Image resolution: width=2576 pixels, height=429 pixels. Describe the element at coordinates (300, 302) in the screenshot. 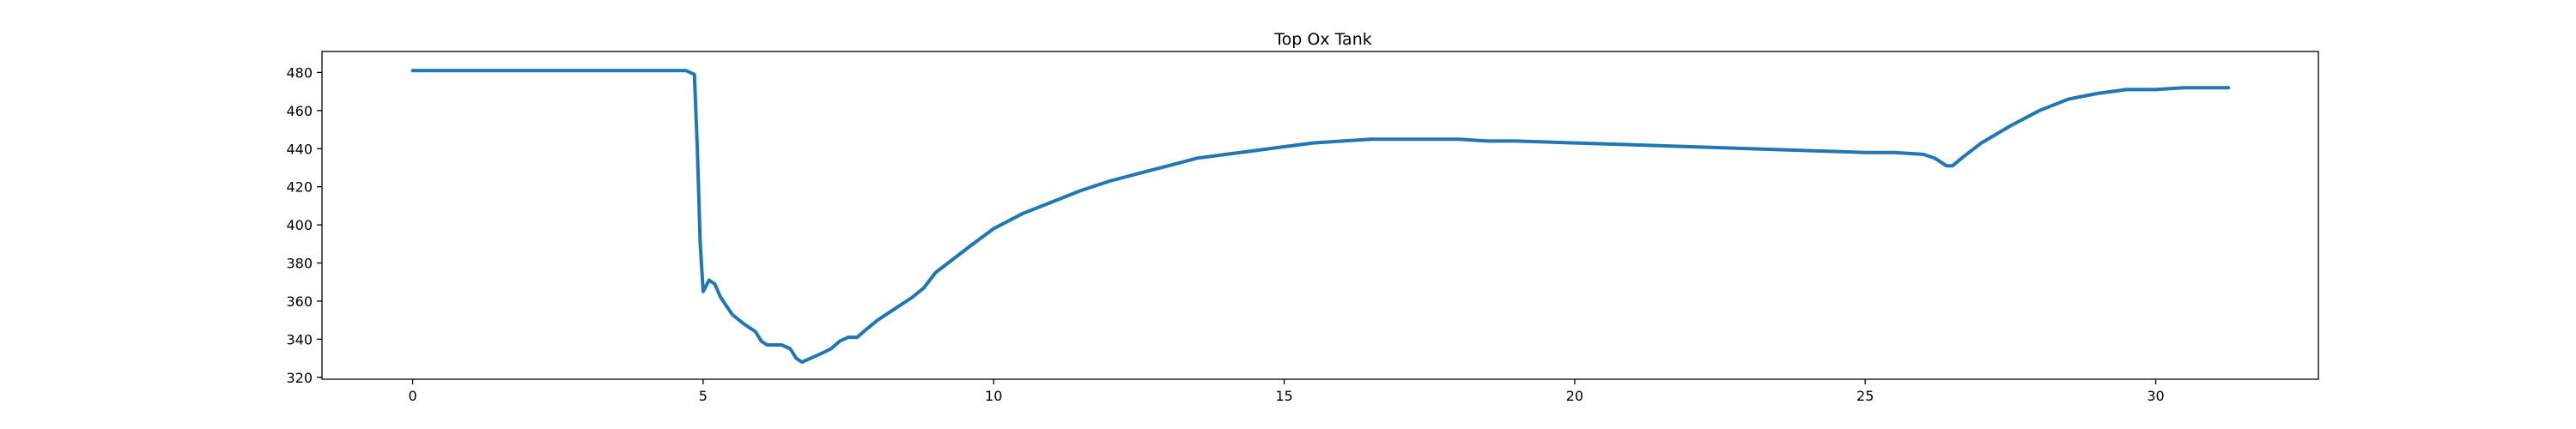

I see `y-tick-label: 360` at that location.